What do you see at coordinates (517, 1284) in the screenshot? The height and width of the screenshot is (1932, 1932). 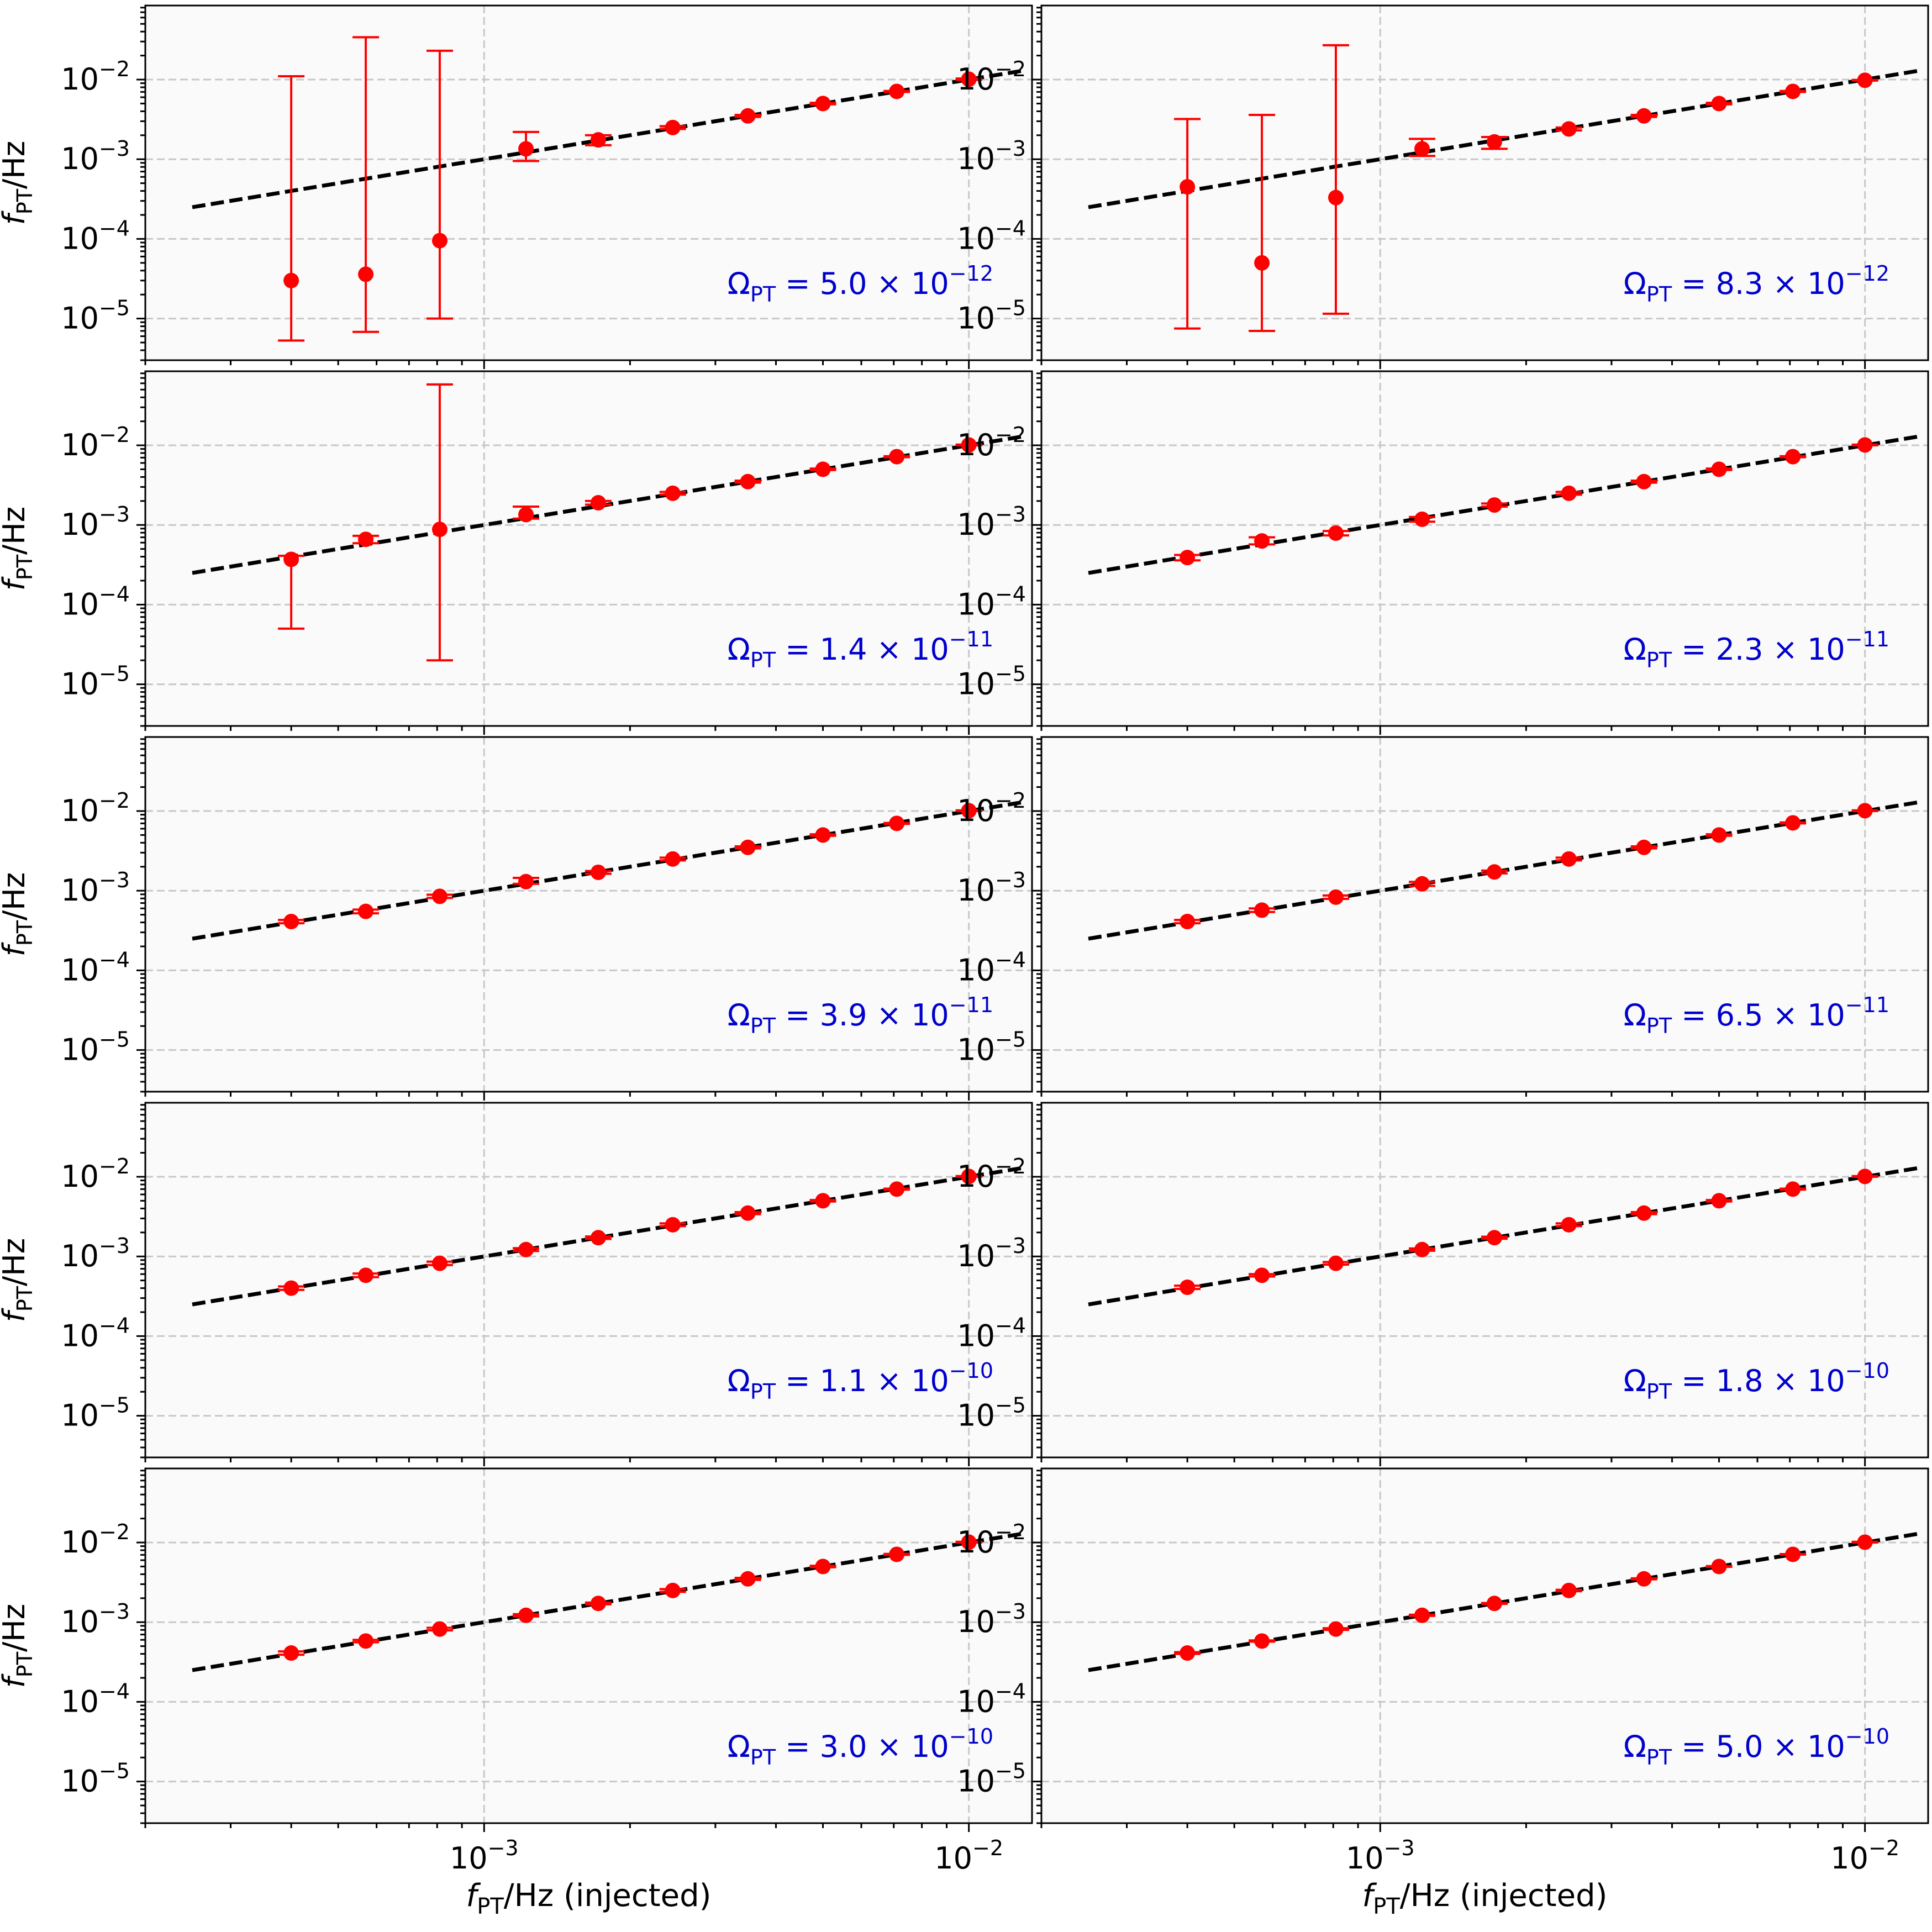 I see `subplot-7: 10⁻² 10⁻³ 10⁻⁴ 10⁻⁵ fPT/Hz ΩPT = 1.1 × 10−10` at bounding box center [517, 1284].